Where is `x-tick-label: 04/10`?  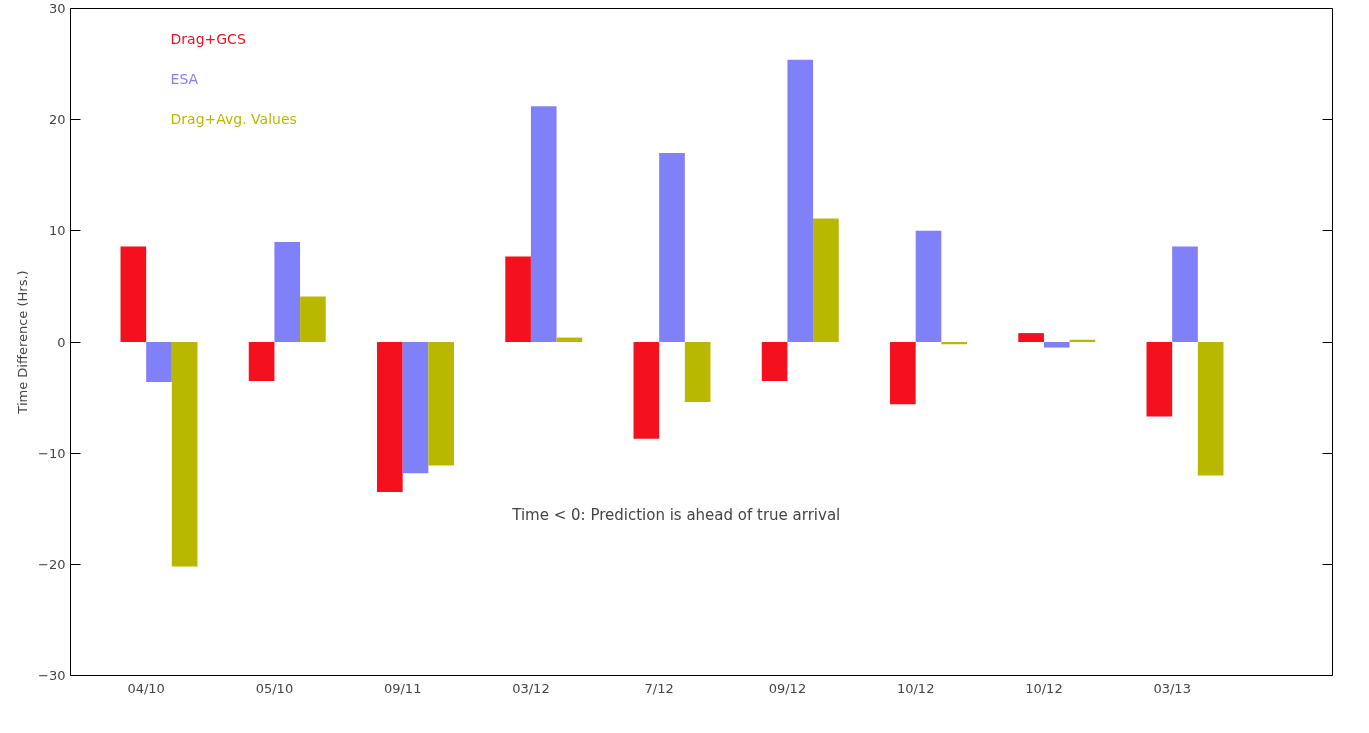 x-tick-label: 04/10 is located at coordinates (146, 688).